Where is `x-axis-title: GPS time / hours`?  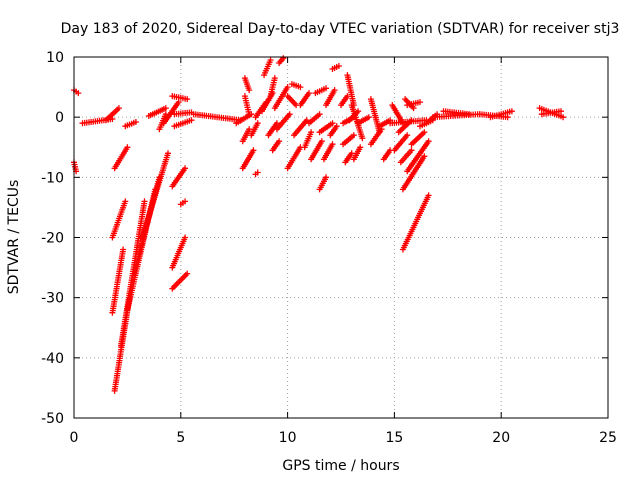
x-axis-title: GPS time / hours is located at coordinates (340, 466).